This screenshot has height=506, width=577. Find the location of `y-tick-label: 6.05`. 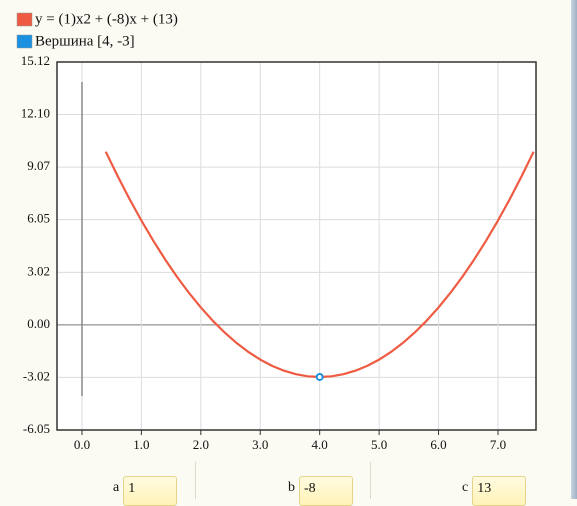

y-tick-label: 6.05 is located at coordinates (38, 218).